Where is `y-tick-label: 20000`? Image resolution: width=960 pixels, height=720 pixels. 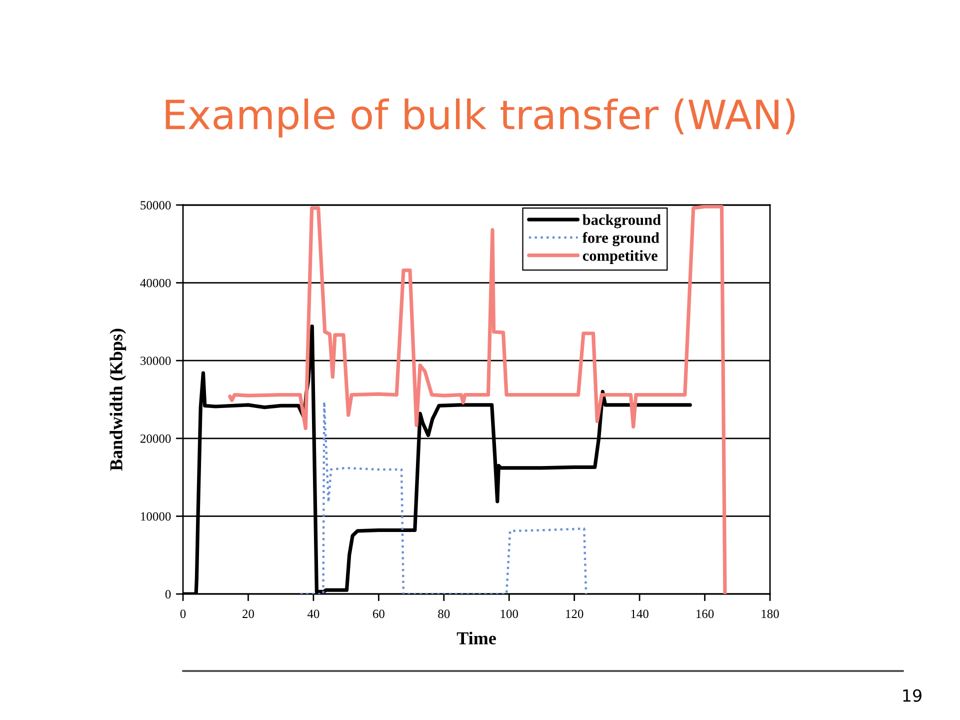
y-tick-label: 20000 is located at coordinates (155, 438).